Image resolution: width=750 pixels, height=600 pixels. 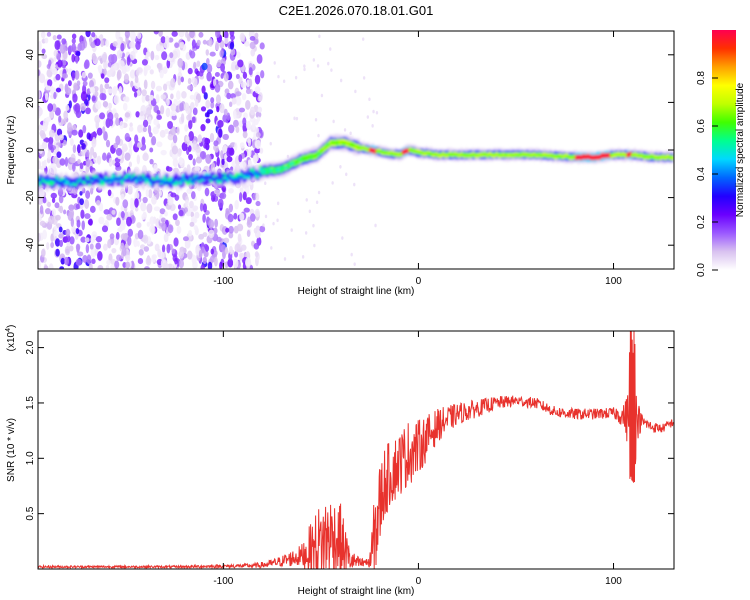 What do you see at coordinates (11, 341) in the screenshot?
I see `snr-multiplier-base: (x10` at bounding box center [11, 341].